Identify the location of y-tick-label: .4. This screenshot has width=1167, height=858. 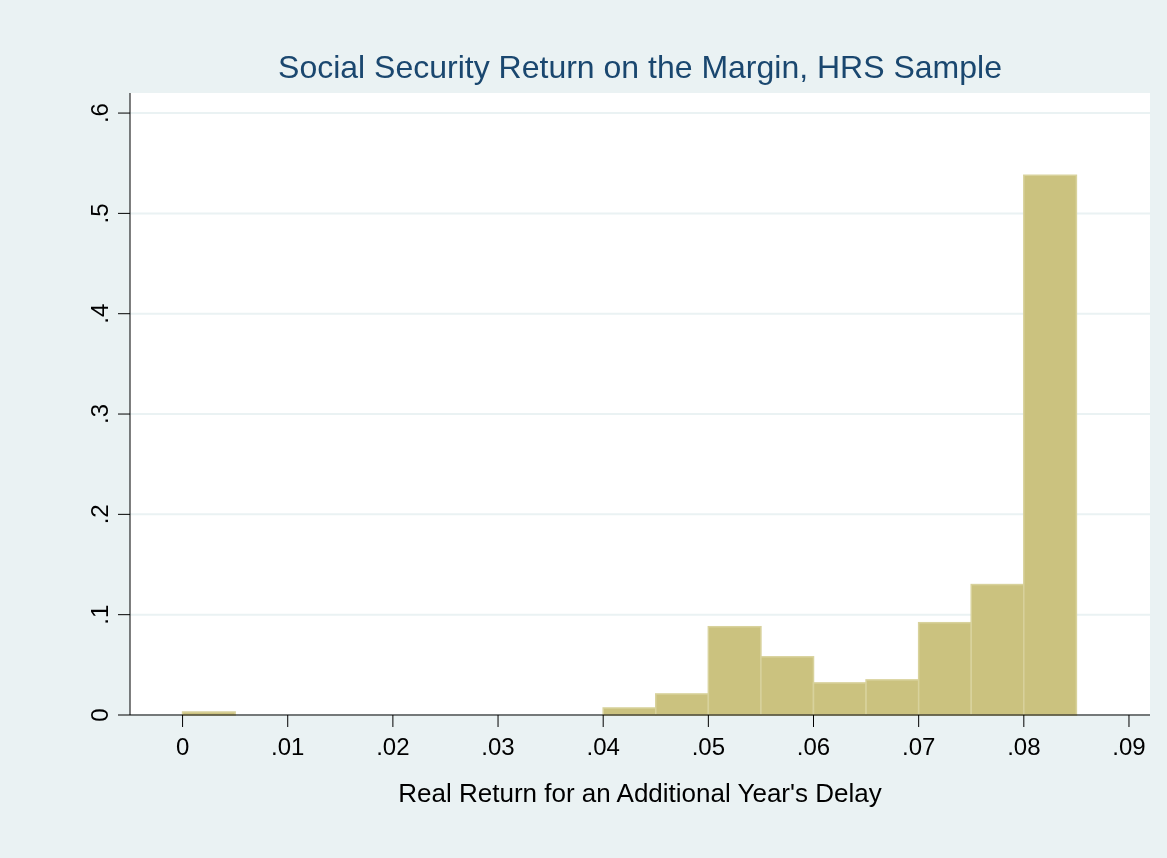
(99, 313).